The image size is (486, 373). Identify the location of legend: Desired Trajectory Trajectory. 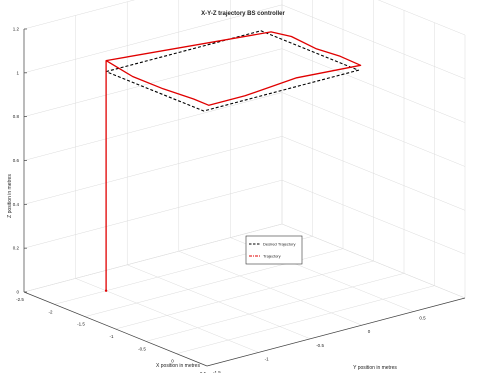
(274, 250).